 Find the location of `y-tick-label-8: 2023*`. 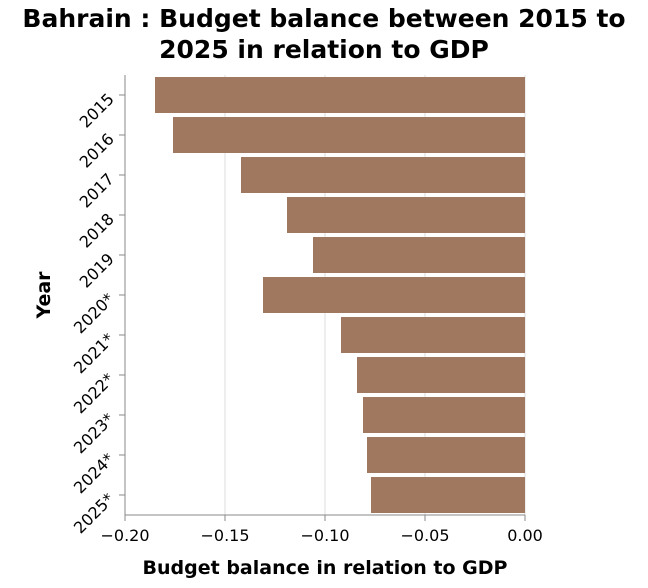

y-tick-label-8: 2023* is located at coordinates (94, 433).